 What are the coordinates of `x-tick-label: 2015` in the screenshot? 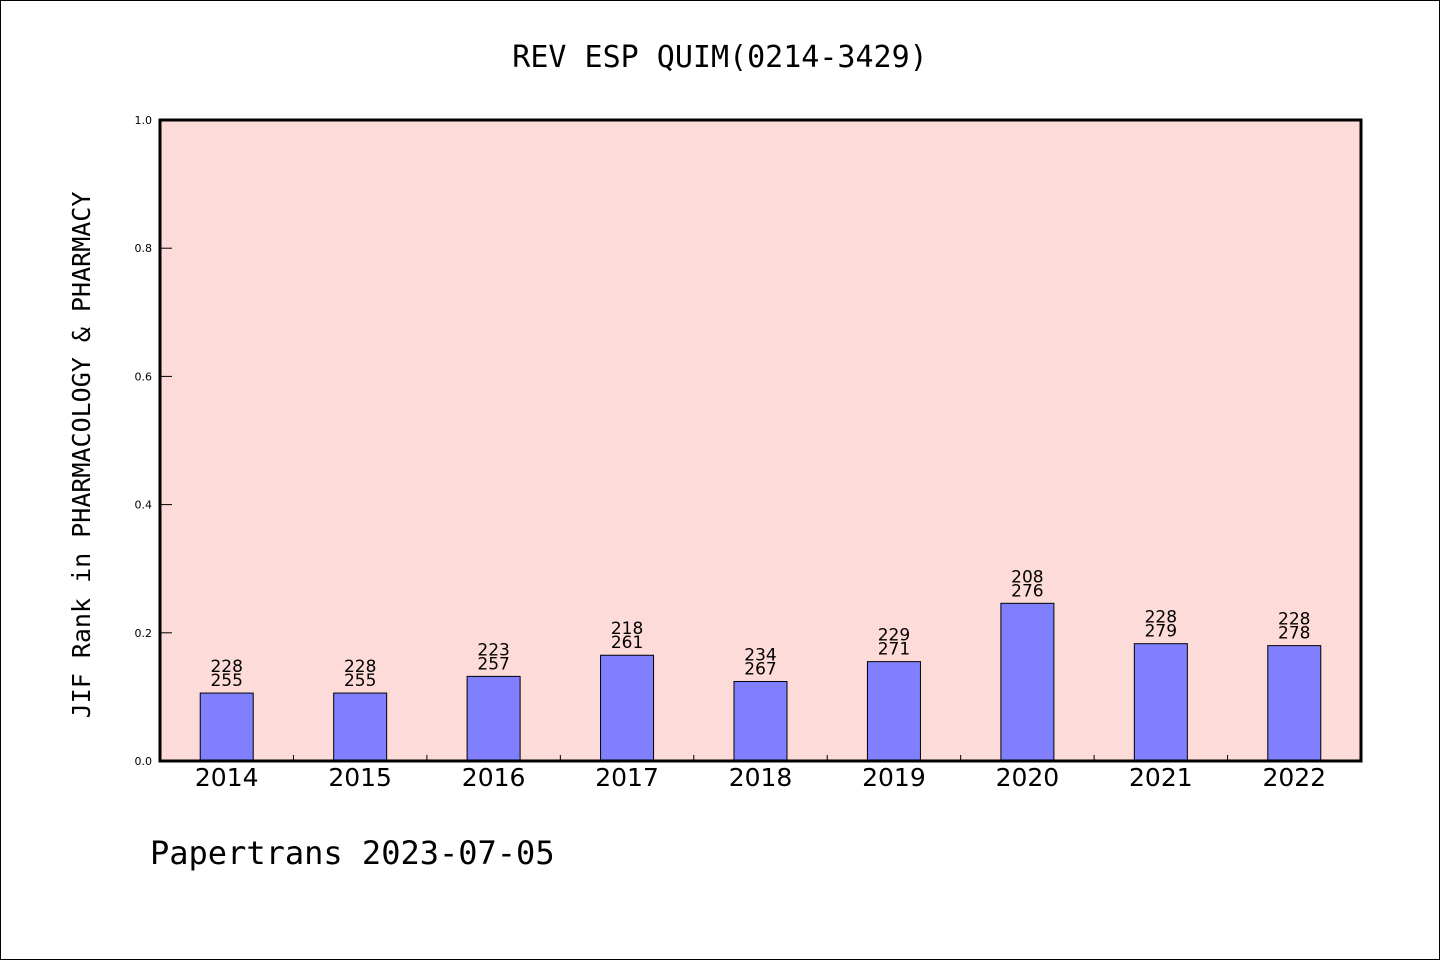 It's located at (360, 777).